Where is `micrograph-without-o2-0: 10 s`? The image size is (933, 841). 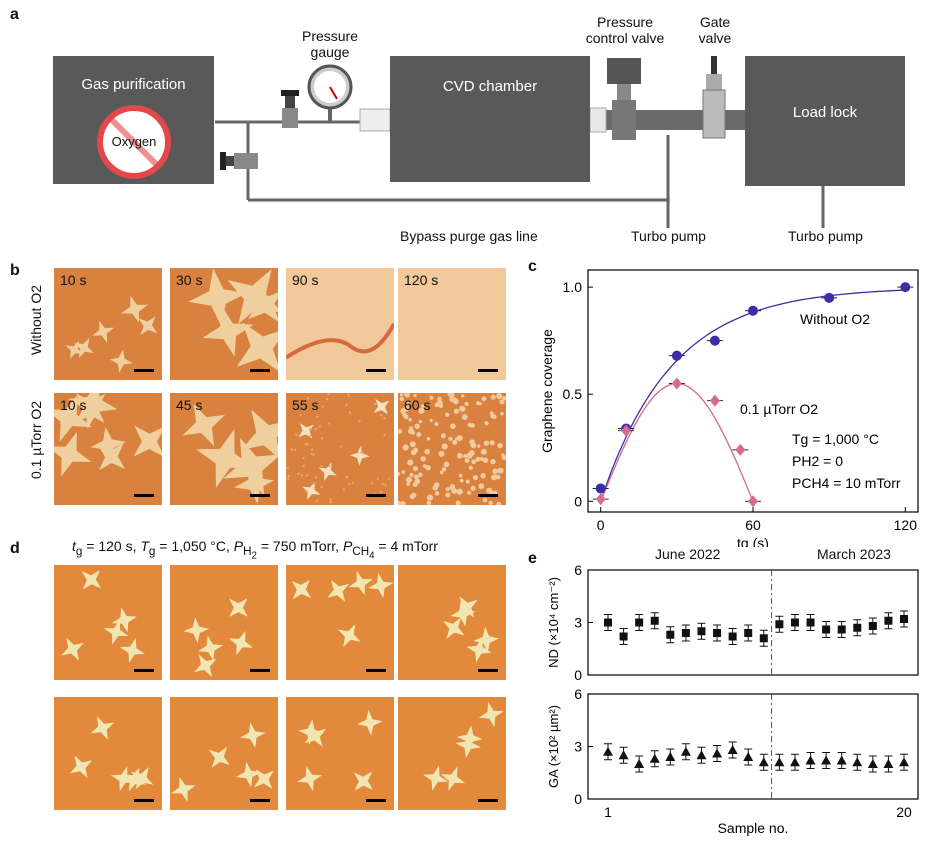
micrograph-without-o2-0: 10 s is located at coordinates (108, 324).